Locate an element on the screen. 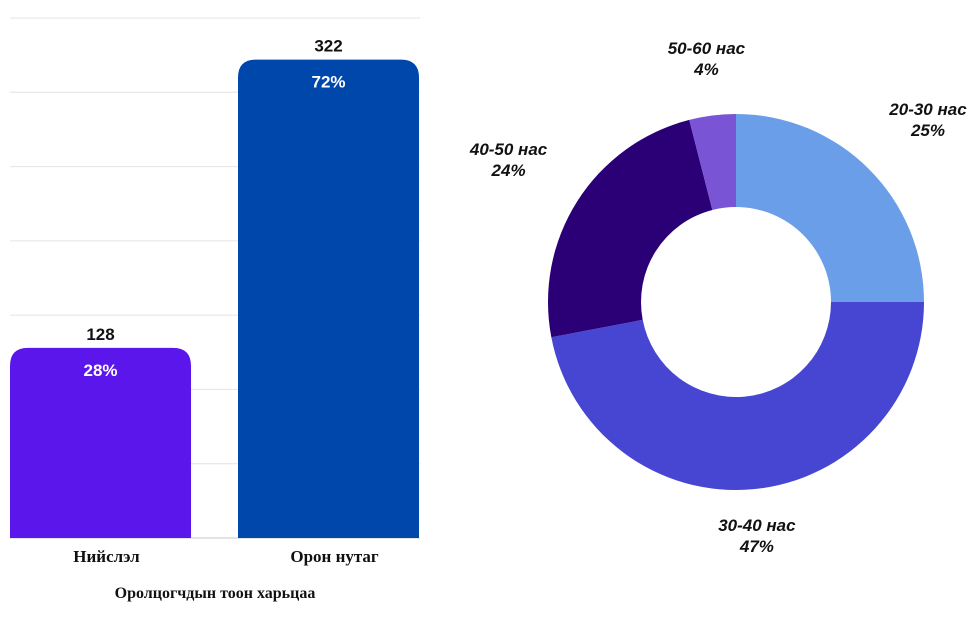 This screenshot has height=622, width=974. donut-slice-value: 47% is located at coordinates (756, 546).